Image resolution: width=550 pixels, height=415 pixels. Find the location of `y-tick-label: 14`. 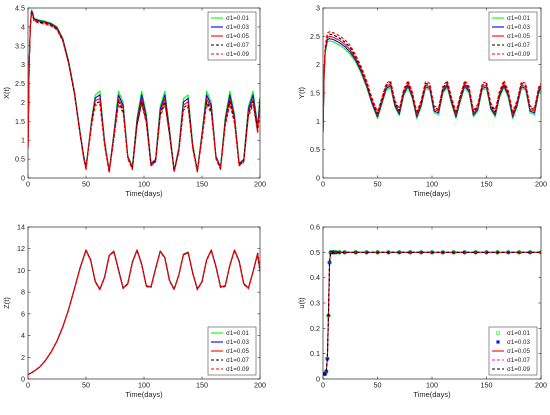

y-tick-label: 14 is located at coordinates (21, 227).